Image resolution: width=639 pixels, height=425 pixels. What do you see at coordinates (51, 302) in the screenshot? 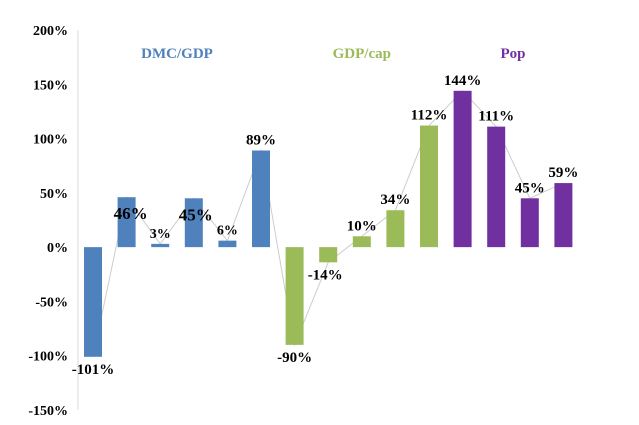
I see `y-tick-label: -50%` at bounding box center [51, 302].